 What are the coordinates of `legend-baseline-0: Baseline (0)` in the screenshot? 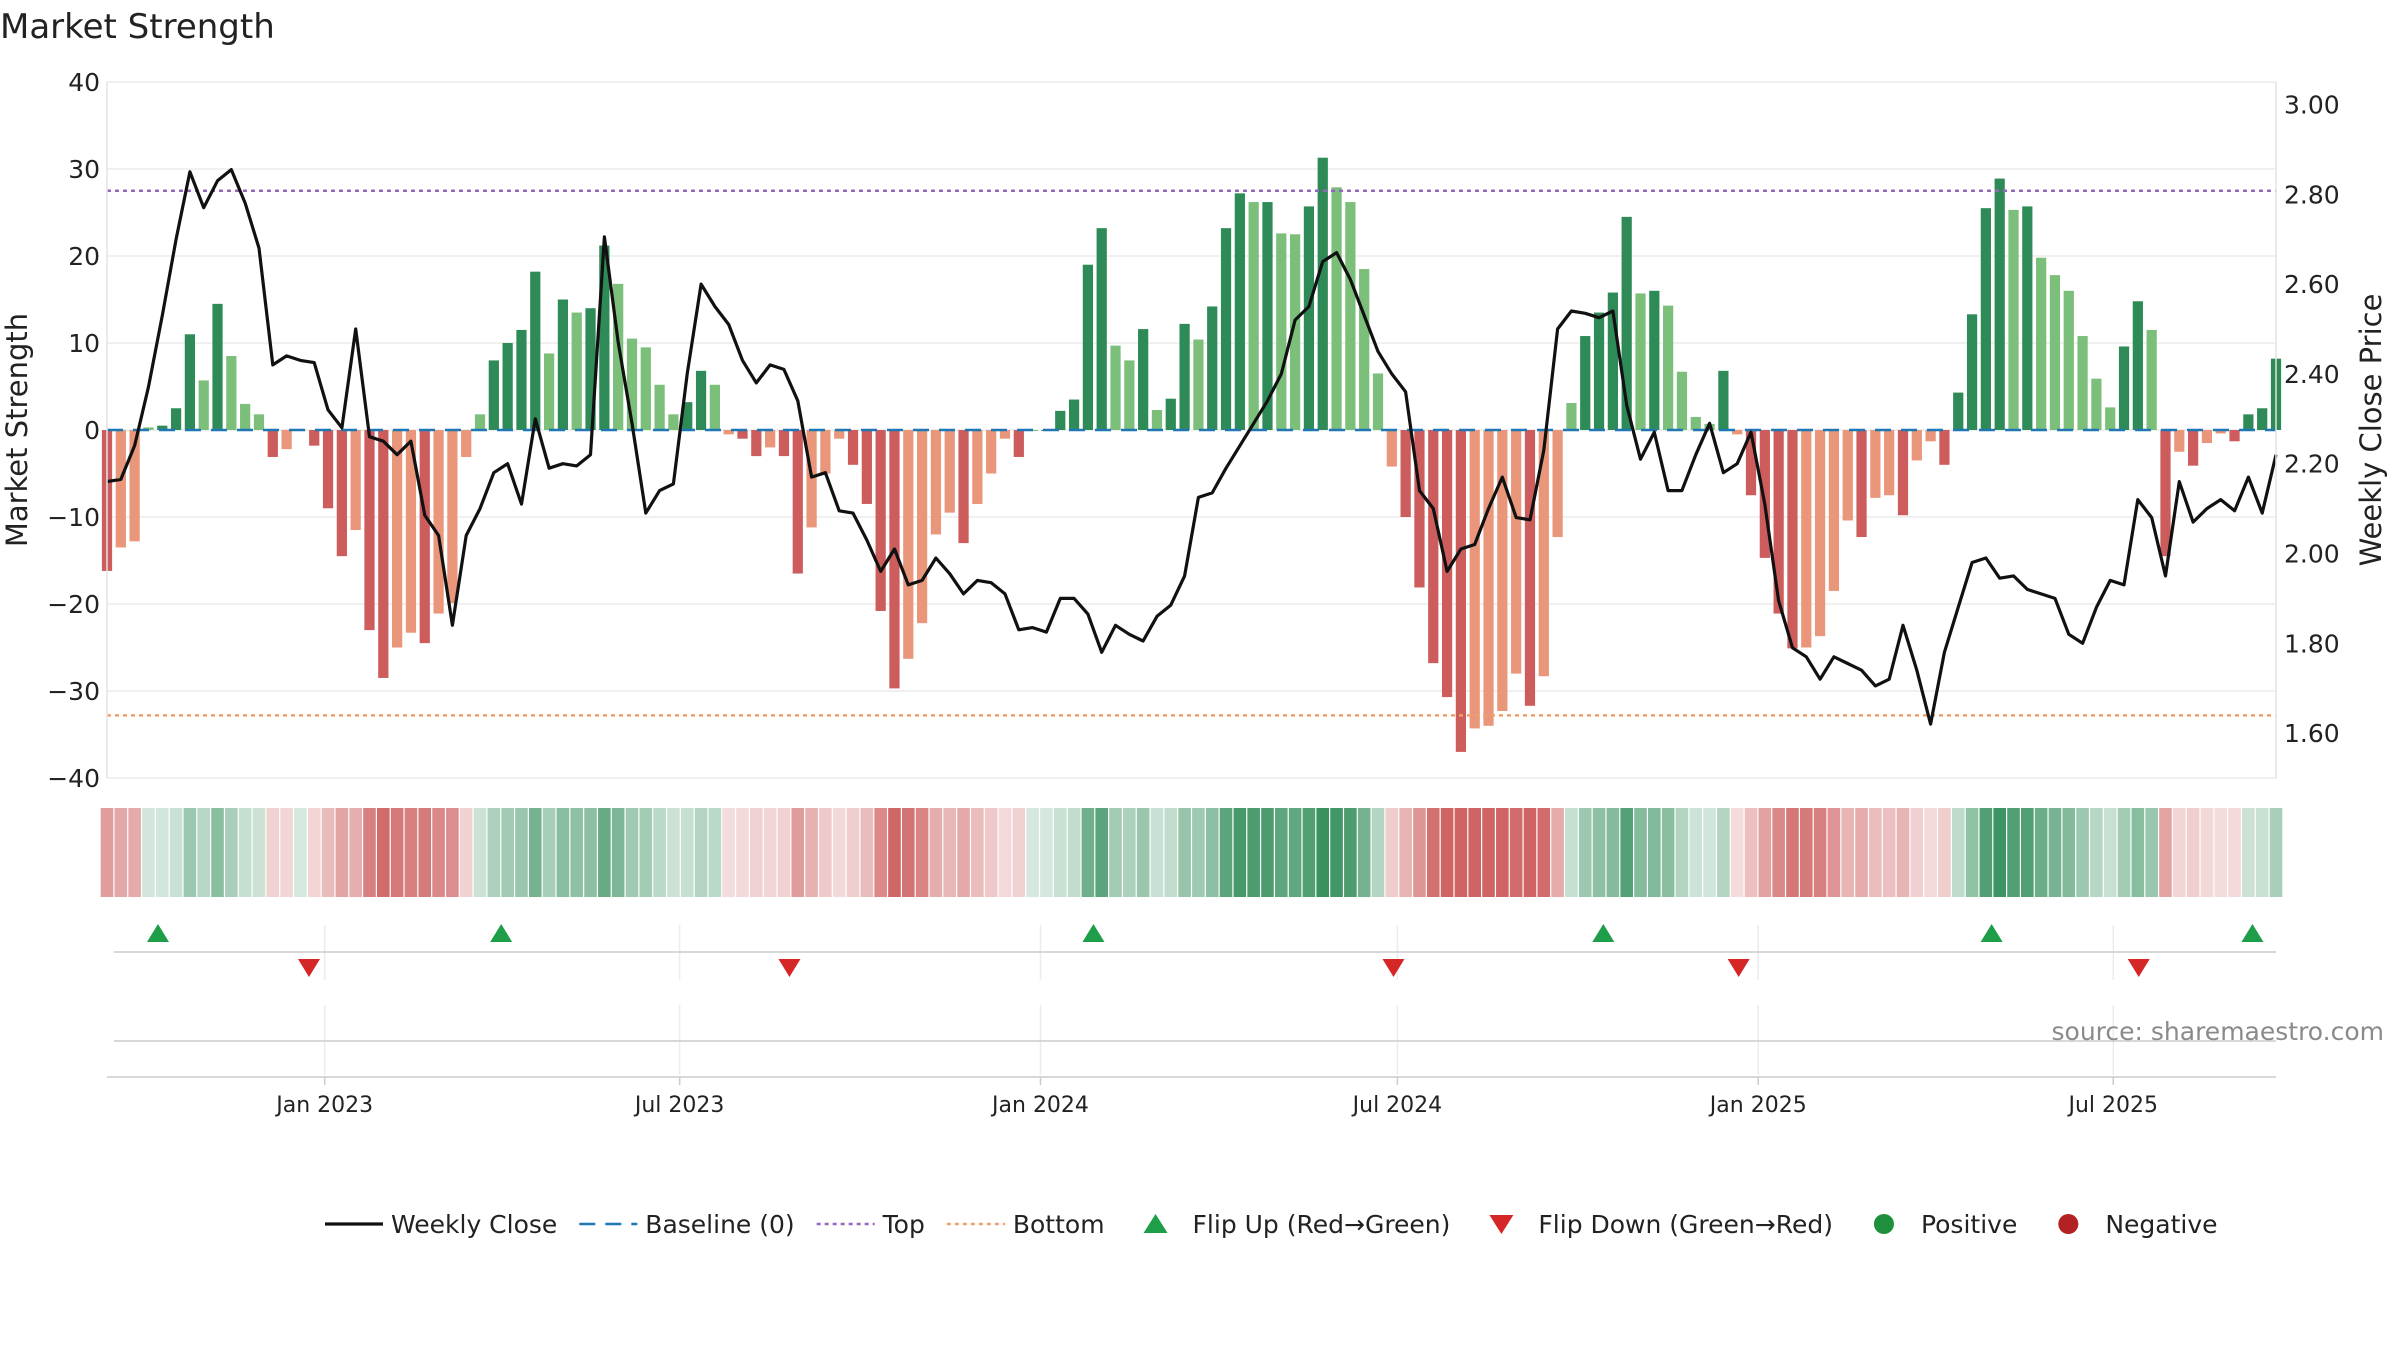 It's located at (687, 1224).